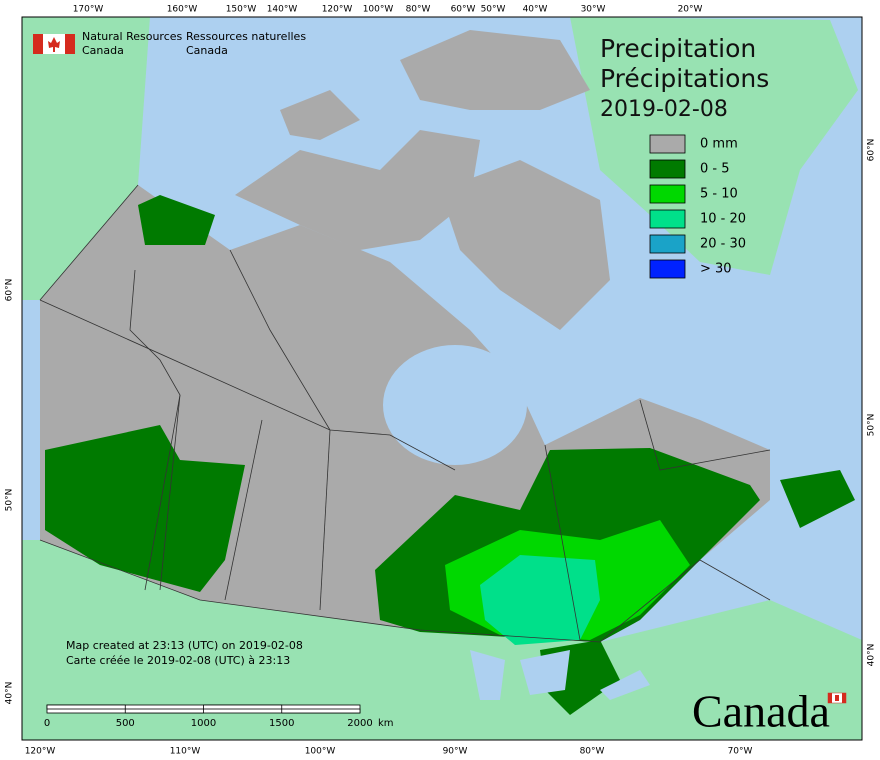  What do you see at coordinates (185, 752) in the screenshot?
I see `lon-label: 110°W` at bounding box center [185, 752].